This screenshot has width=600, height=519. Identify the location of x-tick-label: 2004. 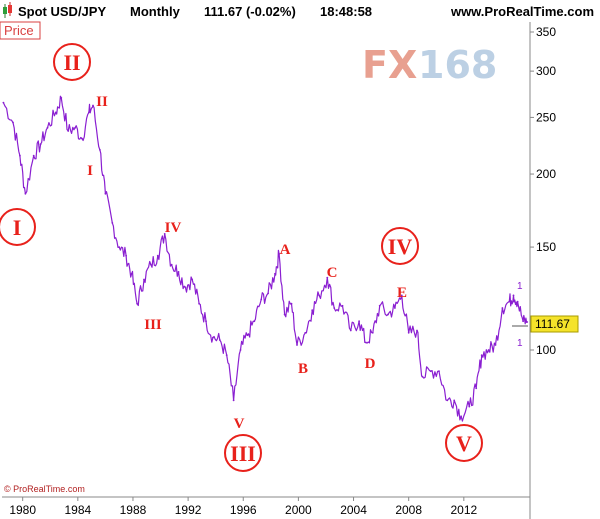
(353, 510).